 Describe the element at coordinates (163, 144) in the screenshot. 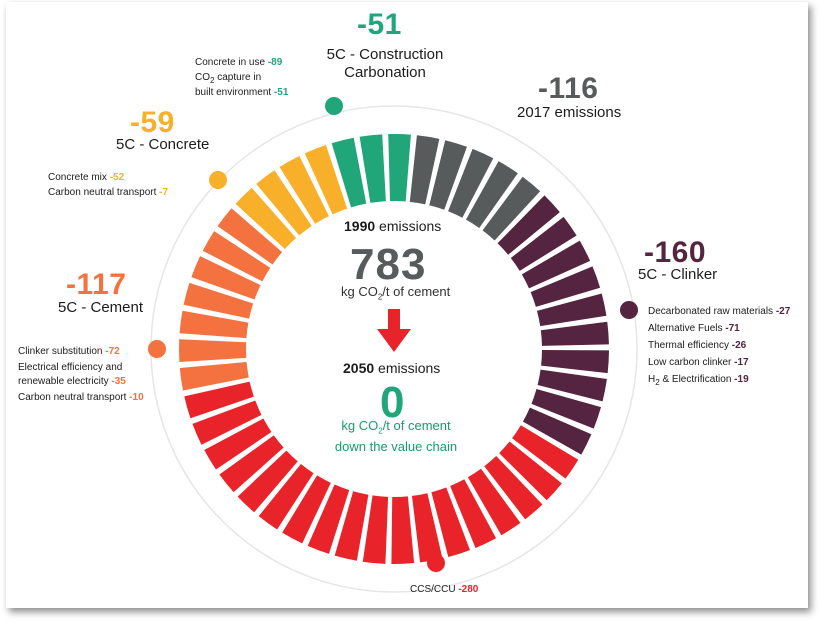

I see `concrete-title: 5C - Concrete` at that location.